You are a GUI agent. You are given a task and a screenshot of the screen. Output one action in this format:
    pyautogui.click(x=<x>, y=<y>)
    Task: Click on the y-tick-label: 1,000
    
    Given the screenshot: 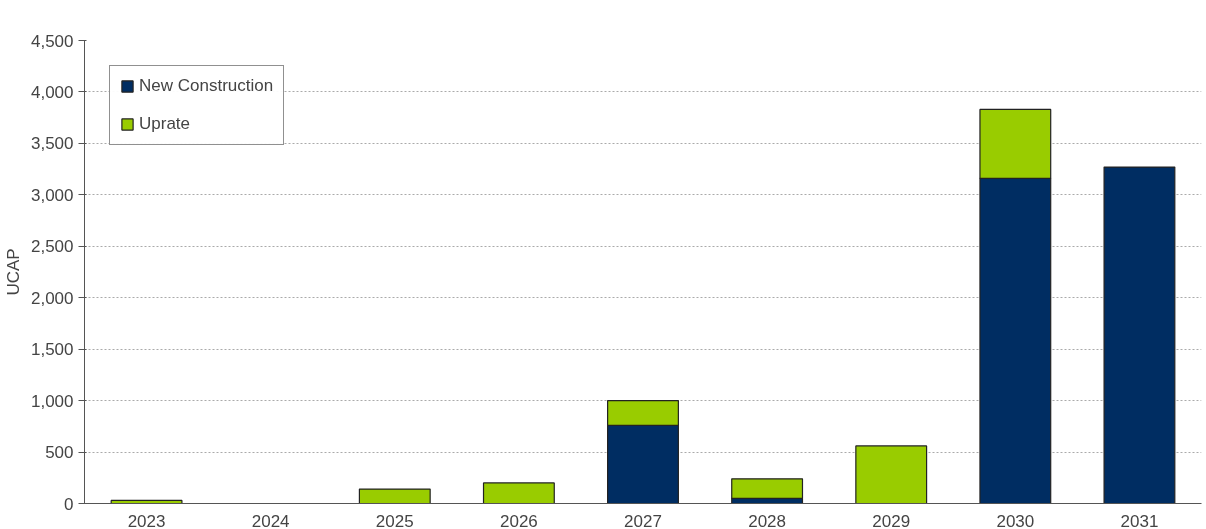 What is the action you would take?
    pyautogui.click(x=52, y=401)
    